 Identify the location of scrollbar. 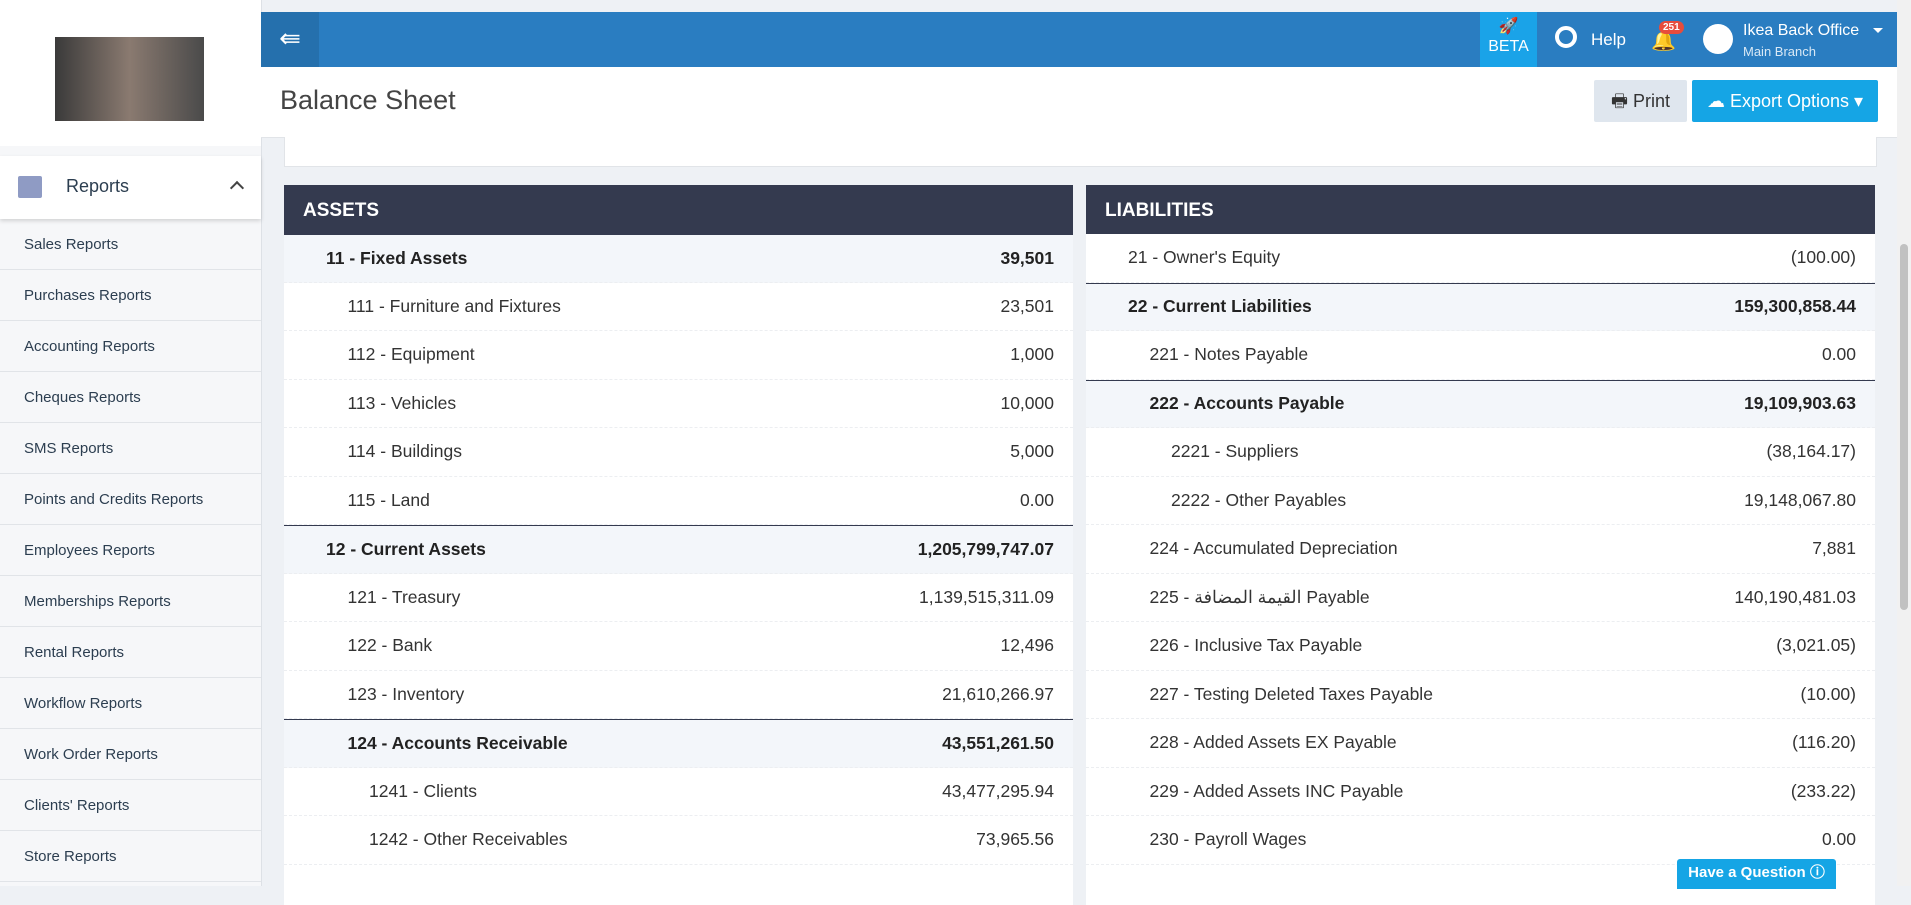
(1904, 443).